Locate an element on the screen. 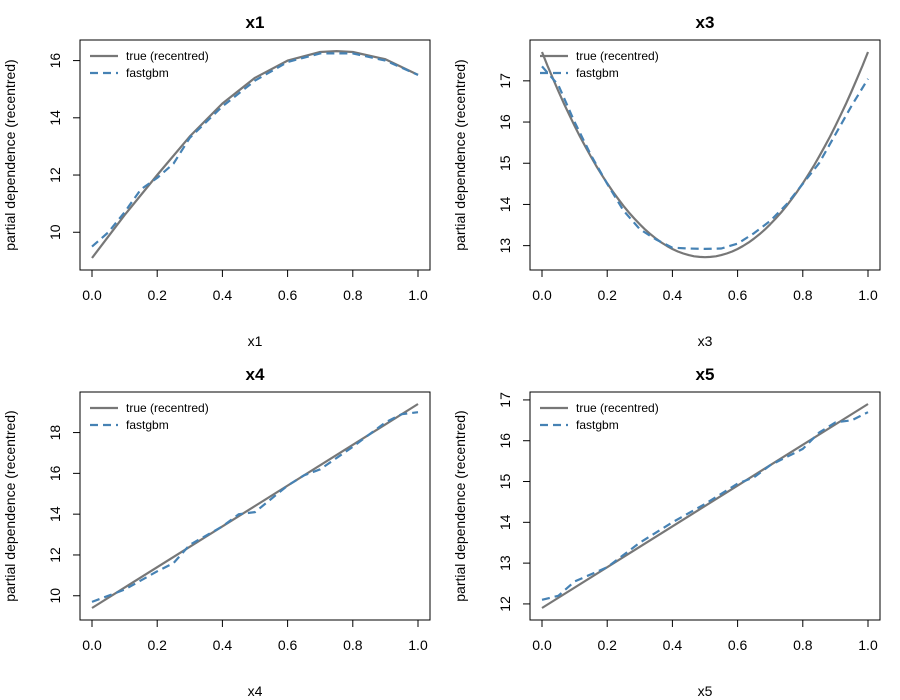 The height and width of the screenshot is (700, 900). panel-title: x1 is located at coordinates (255, 22).